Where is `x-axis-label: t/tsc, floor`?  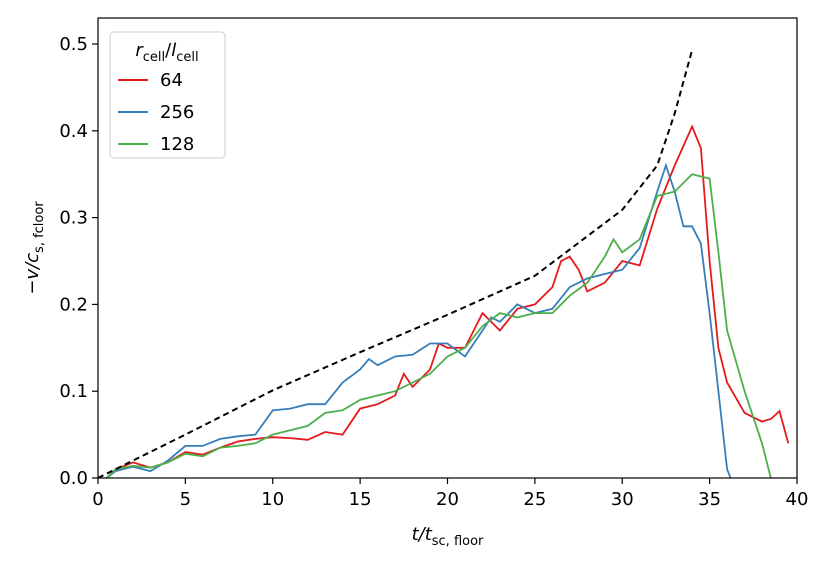
x-axis-label: t/tsc, floor is located at coordinates (448, 536).